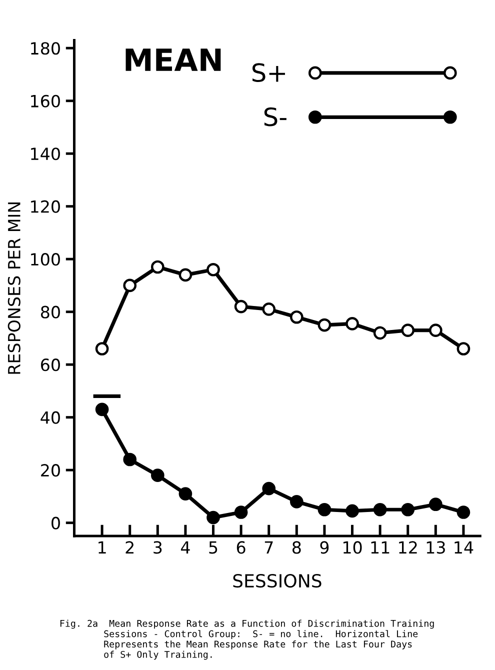 The image size is (495, 670). I want to click on x-tick-label: 5, so click(213, 547).